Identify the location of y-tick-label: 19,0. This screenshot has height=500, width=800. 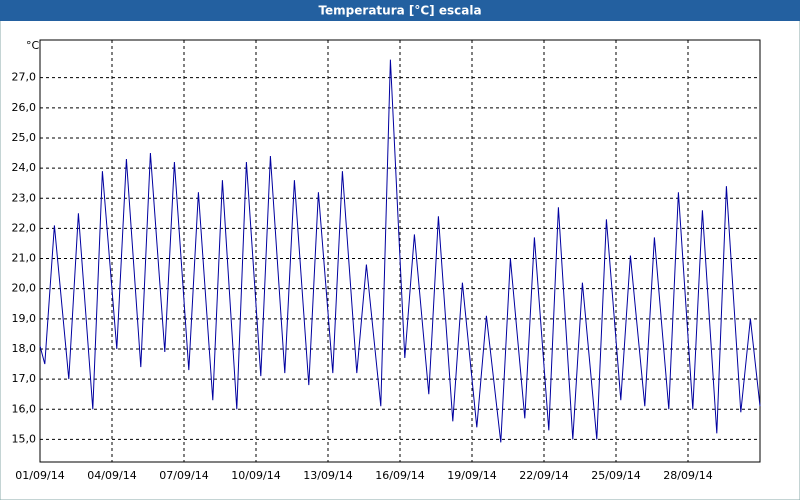
(24, 318).